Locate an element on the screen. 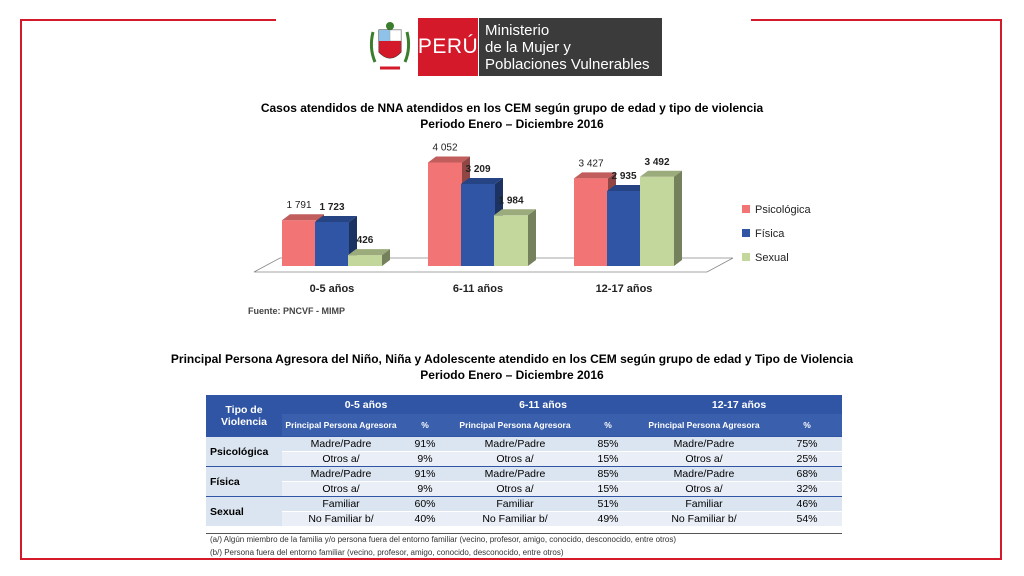  data-label: 2 935 is located at coordinates (623, 176).